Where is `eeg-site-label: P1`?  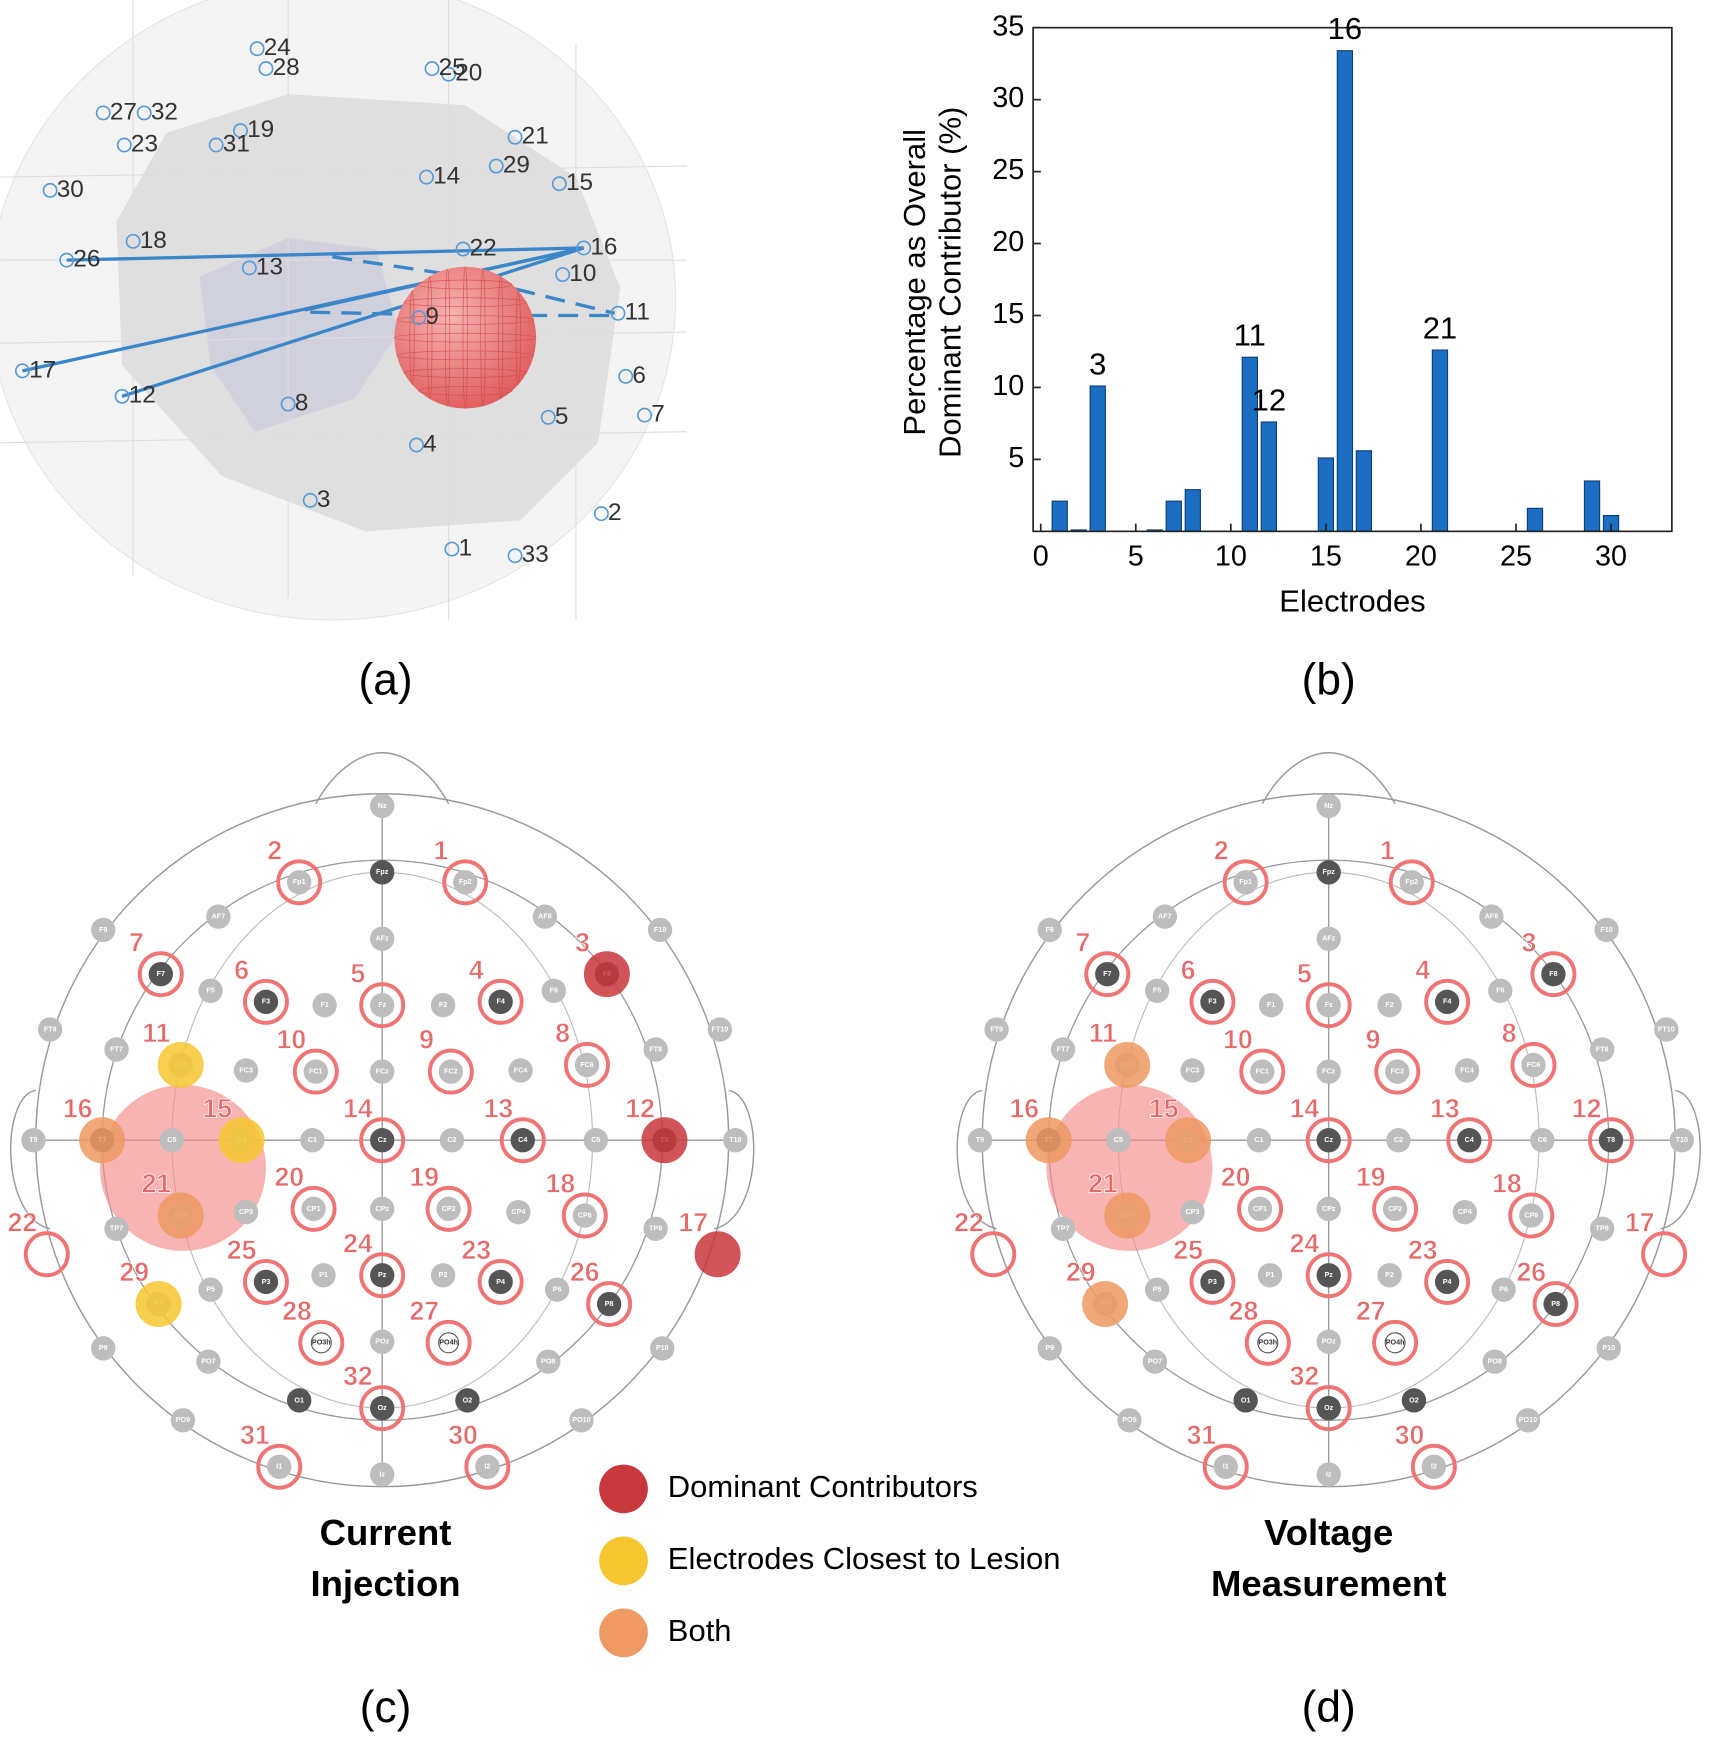 eeg-site-label: P1 is located at coordinates (1270, 1274).